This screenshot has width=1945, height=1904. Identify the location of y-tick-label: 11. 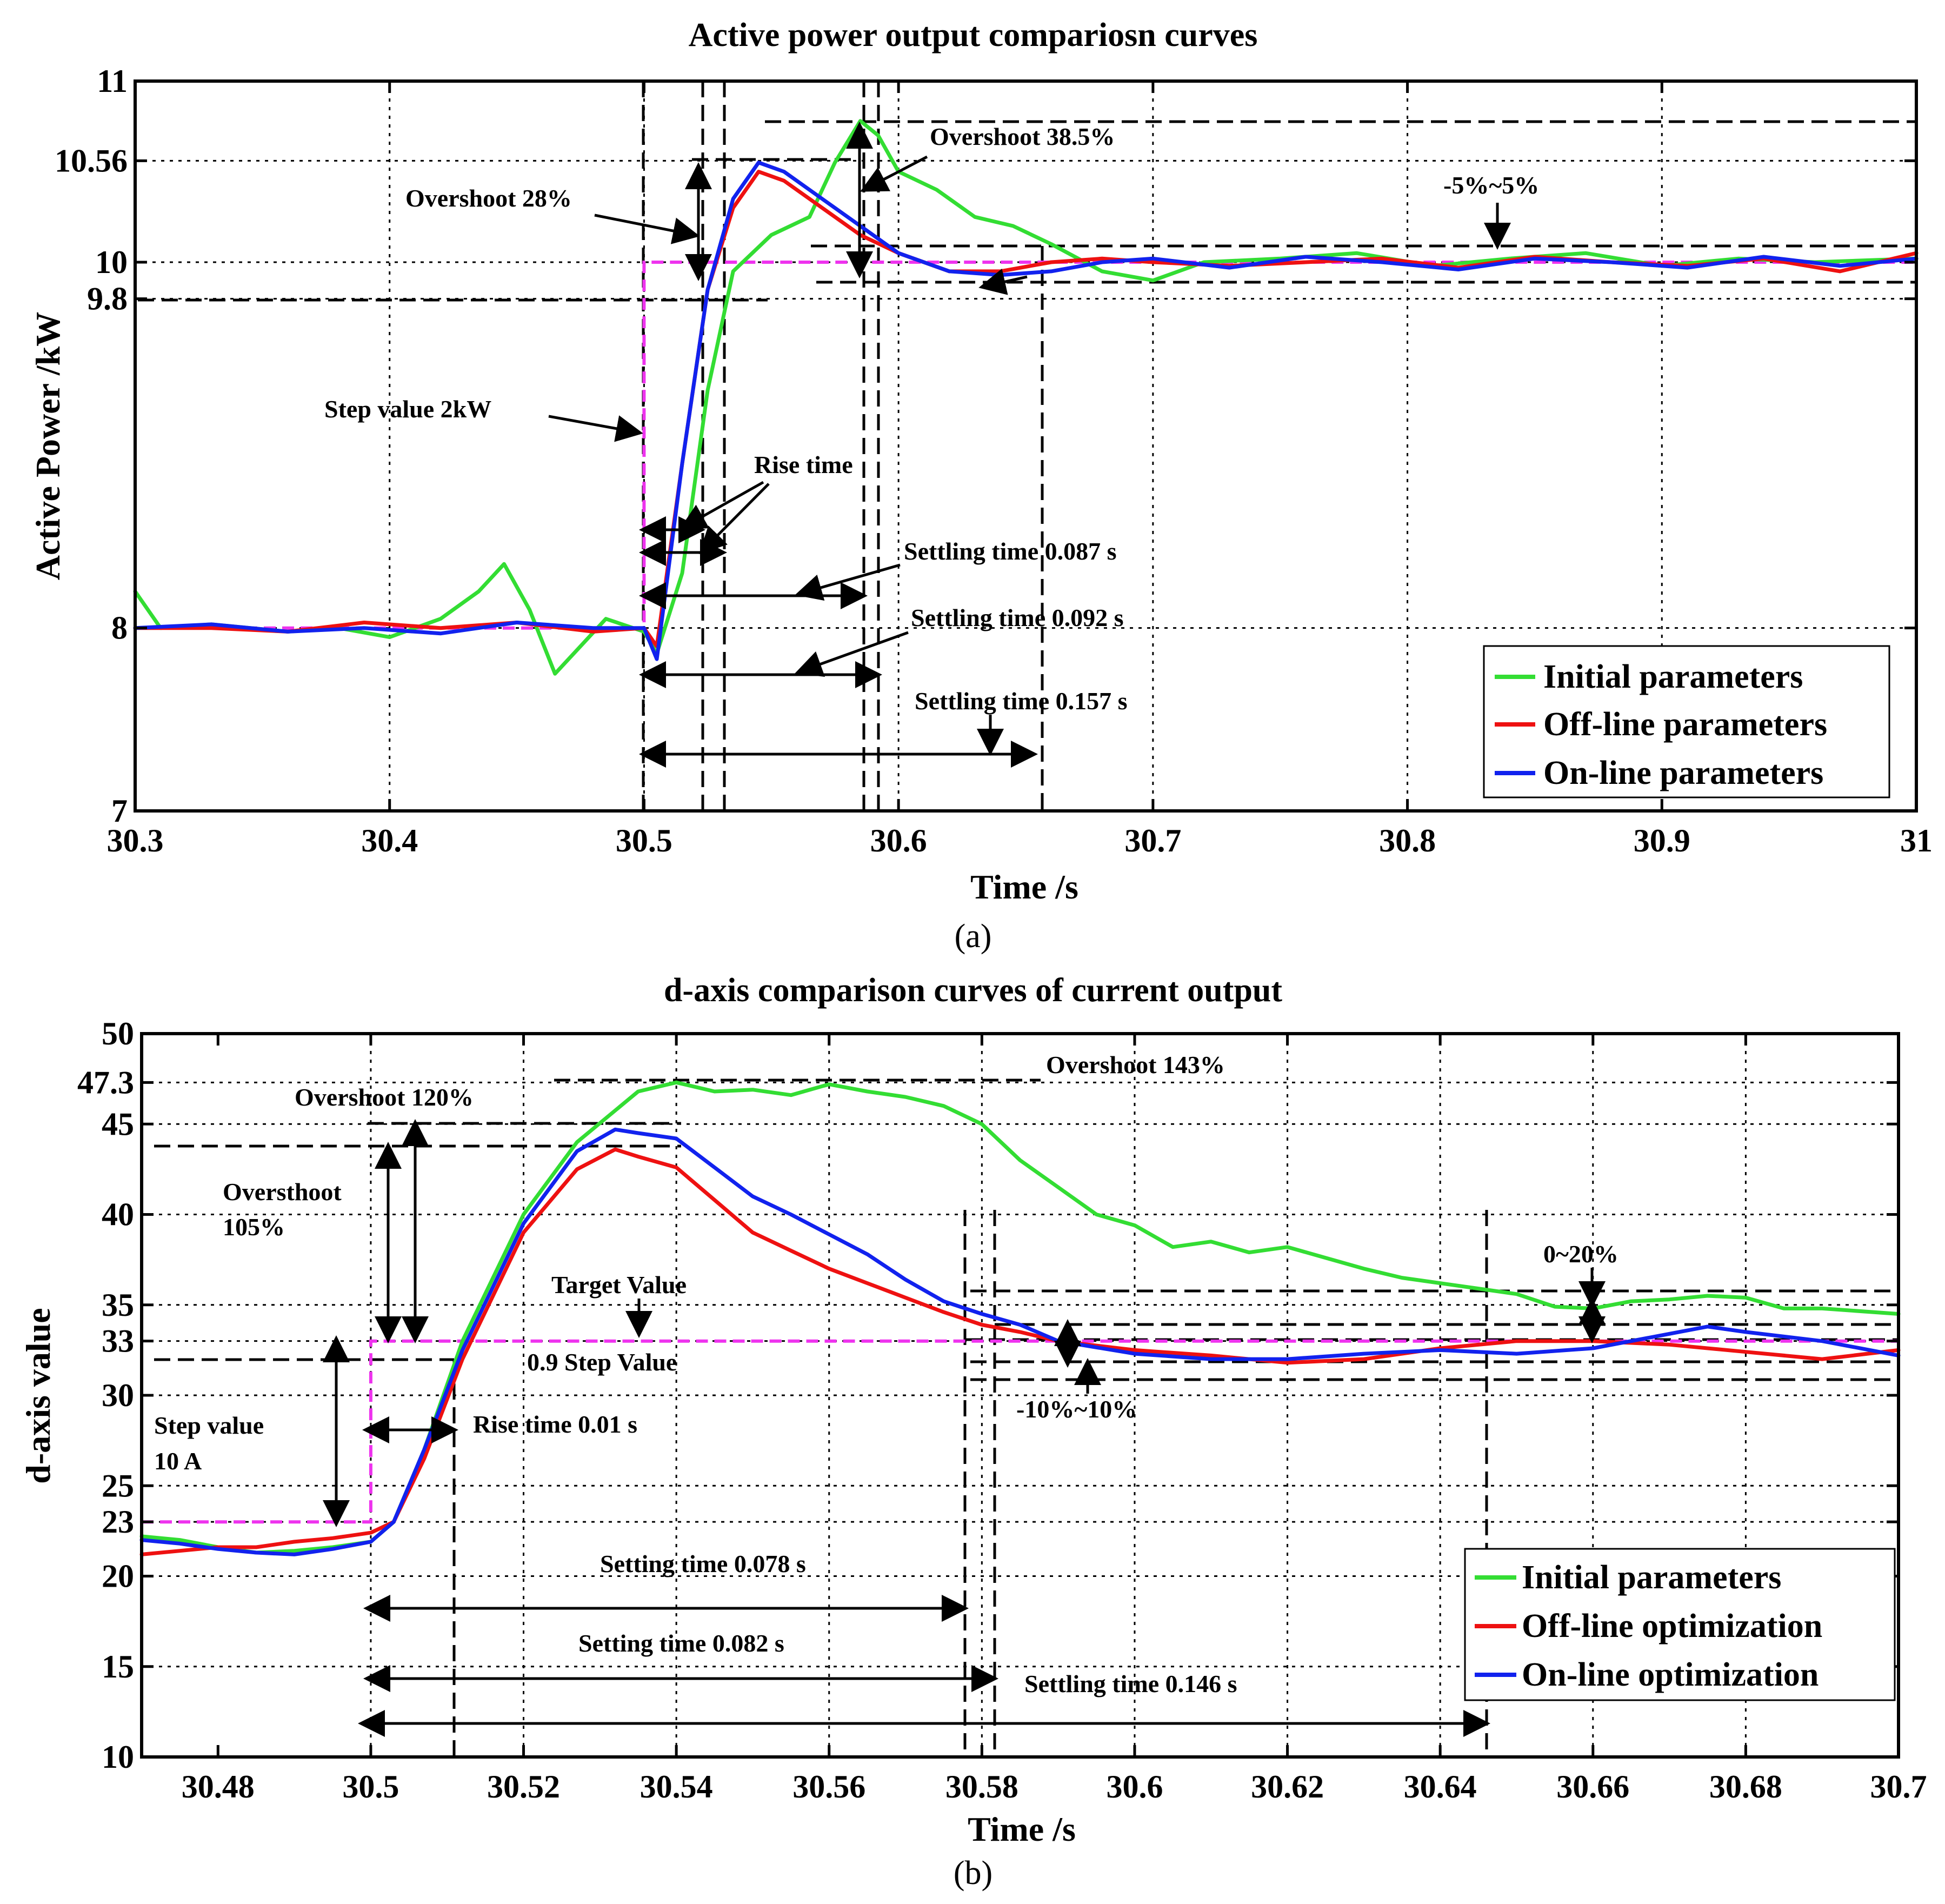
(112, 81).